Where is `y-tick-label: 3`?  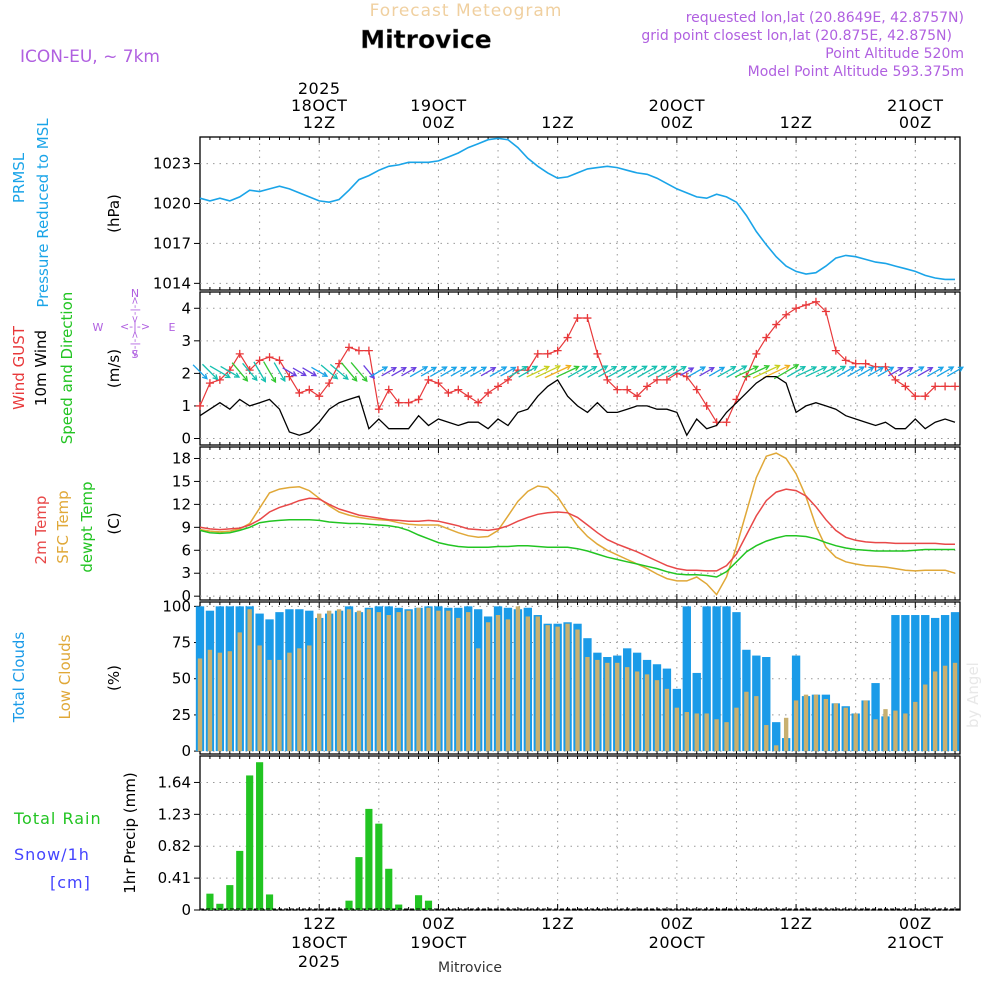 y-tick-label: 3 is located at coordinates (186, 573).